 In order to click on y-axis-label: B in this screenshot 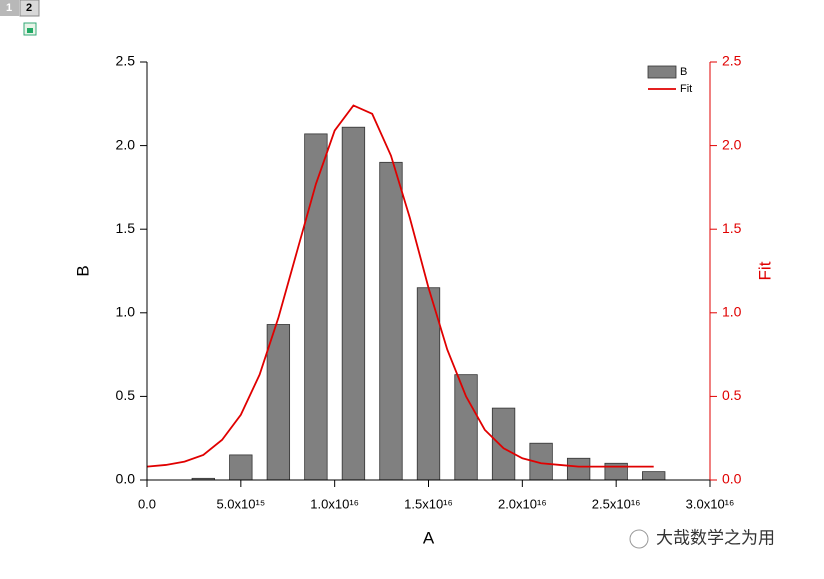, I will do `click(82, 270)`.